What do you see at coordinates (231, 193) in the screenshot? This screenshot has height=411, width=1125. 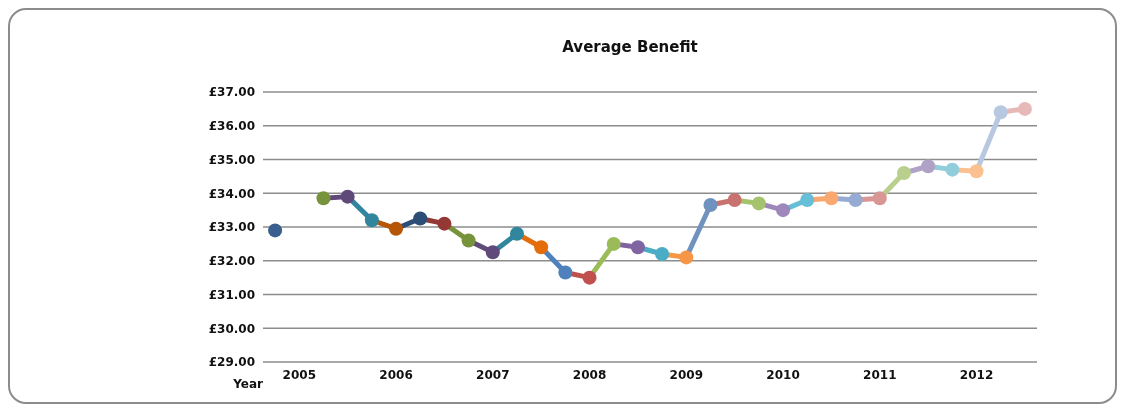 I see `y-tick-label: £34.00` at bounding box center [231, 193].